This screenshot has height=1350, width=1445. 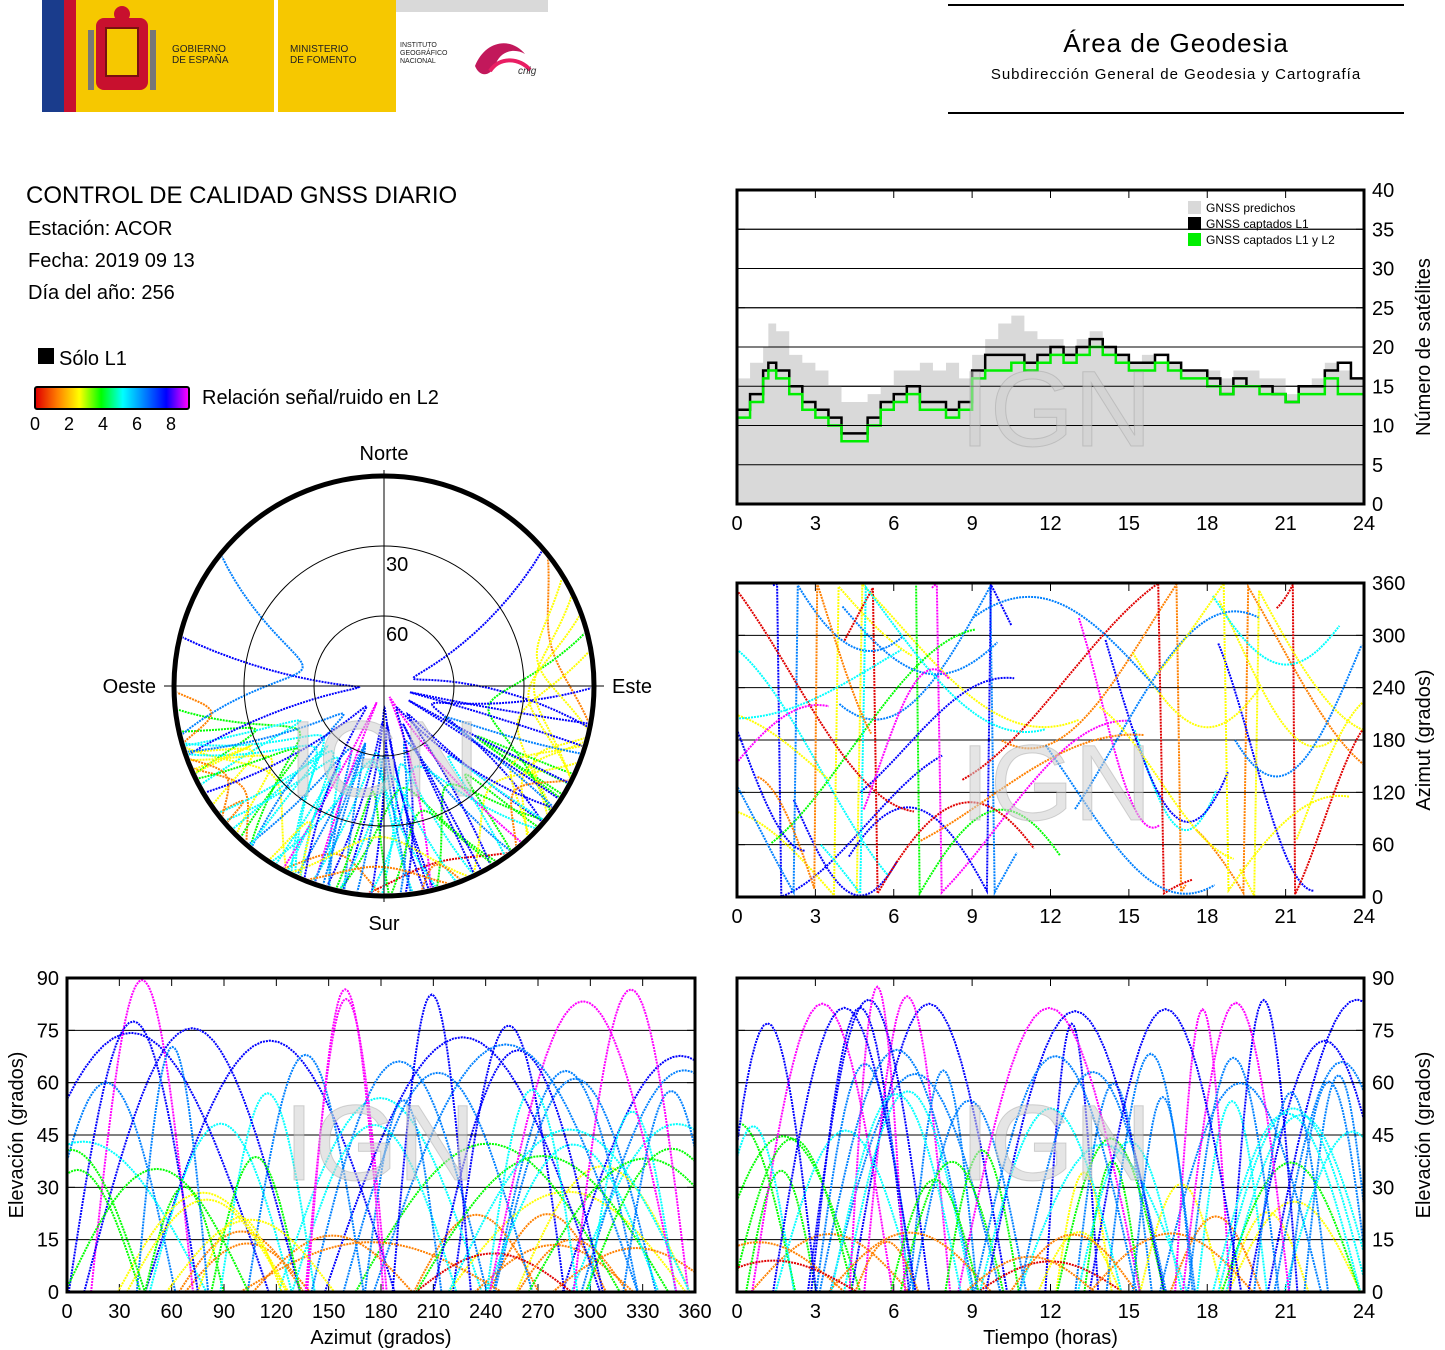 I want to click on elevation-vs-time-ytick-label: 0, so click(x=1377, y=1293).